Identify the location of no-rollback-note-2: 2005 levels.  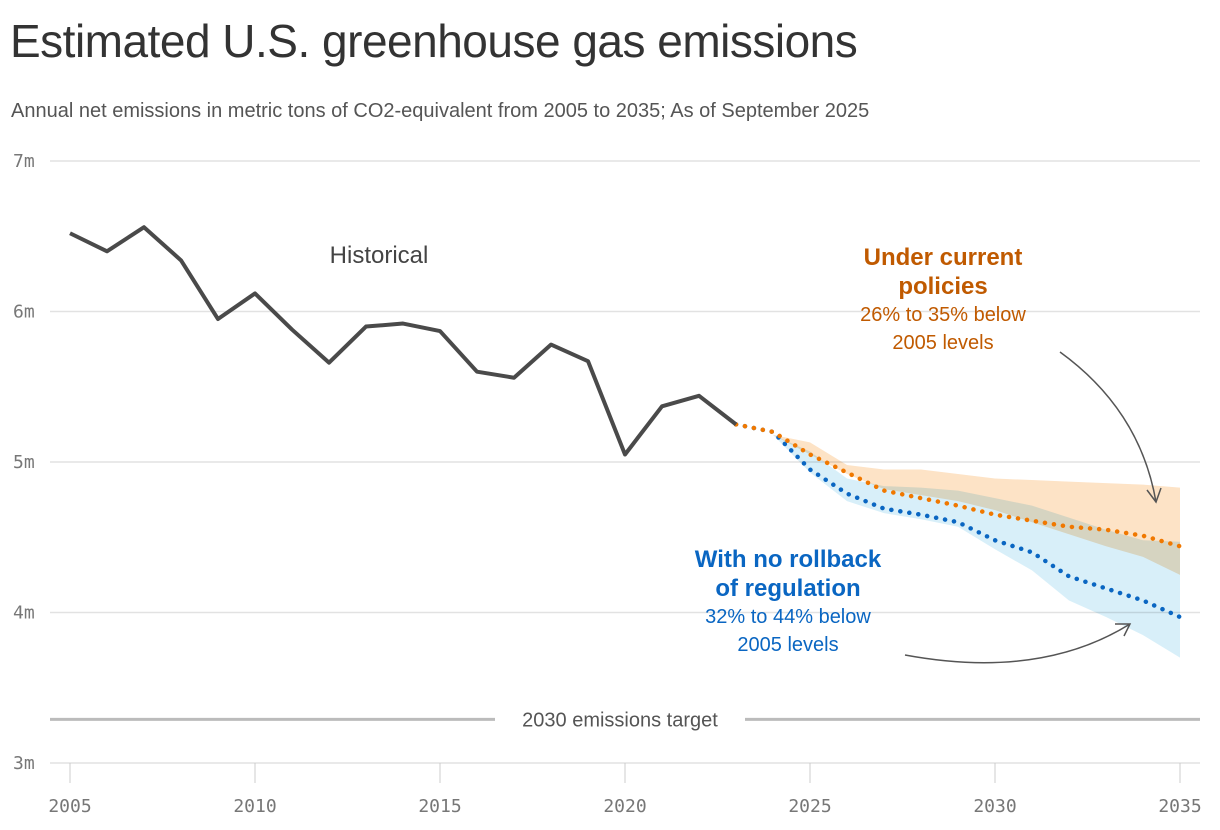
(787, 645).